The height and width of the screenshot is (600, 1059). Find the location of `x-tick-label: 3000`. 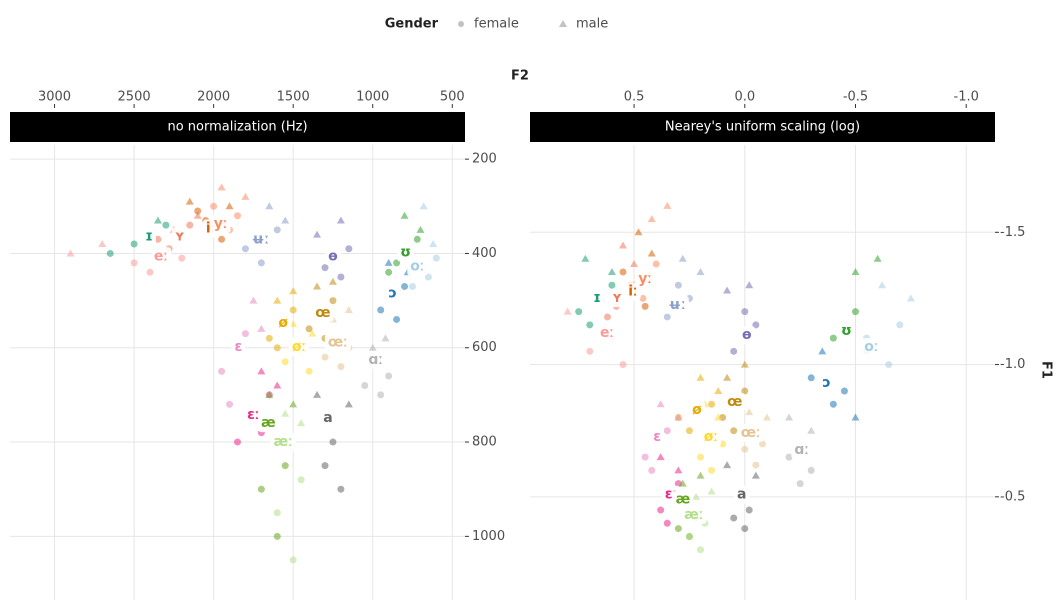

x-tick-label: 3000 is located at coordinates (54, 97).